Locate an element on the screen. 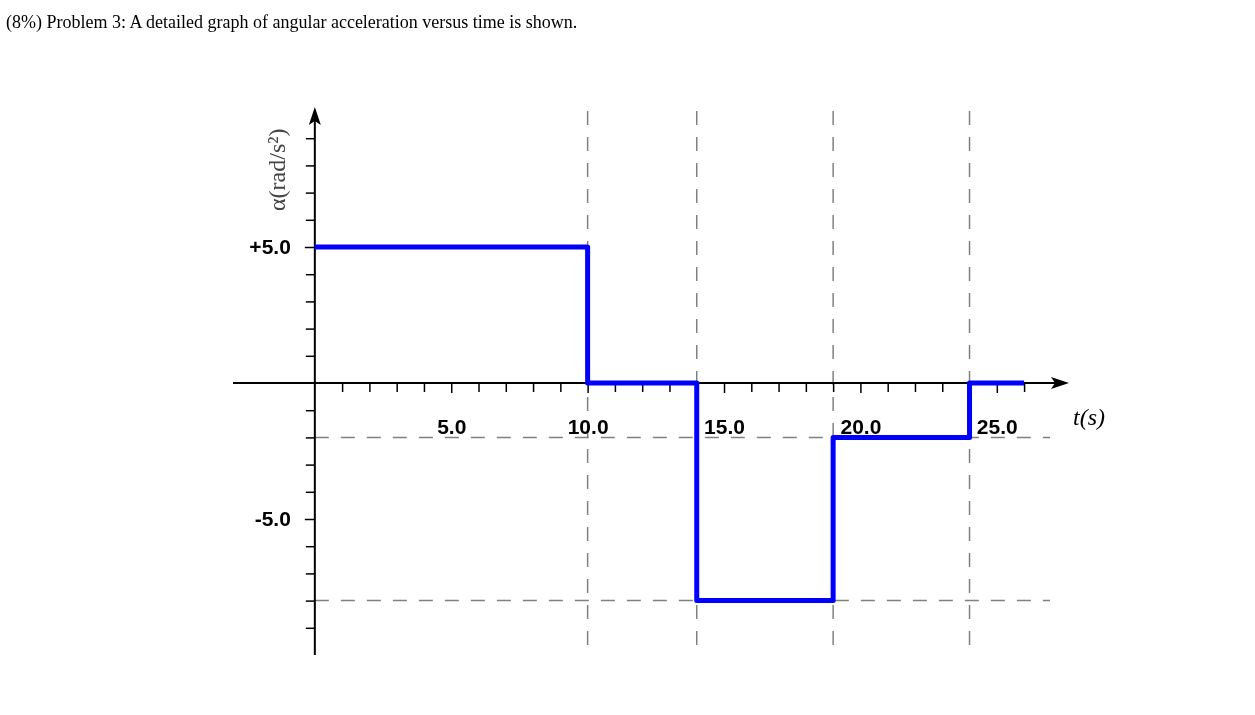 This screenshot has height=715, width=1255. y-axis-title: α(rad/s²) is located at coordinates (276, 169).